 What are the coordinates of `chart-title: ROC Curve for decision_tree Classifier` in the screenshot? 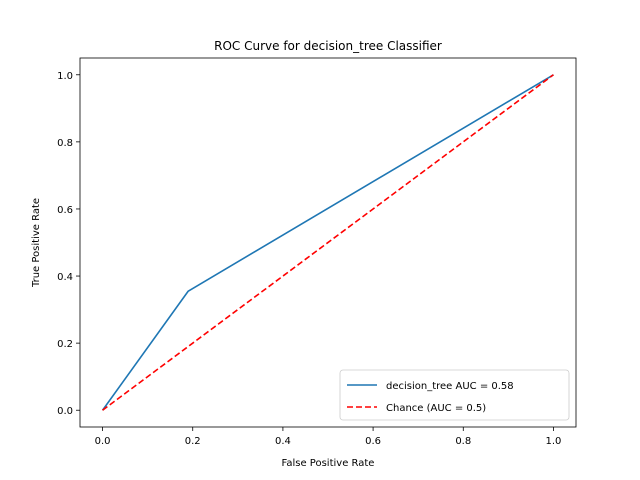 It's located at (328, 46).